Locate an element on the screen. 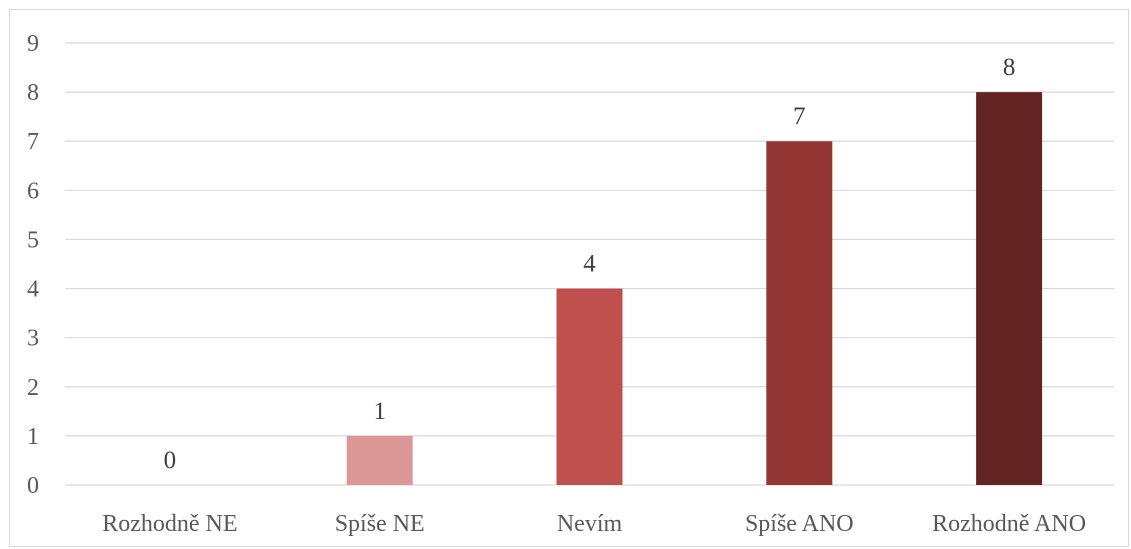 The width and height of the screenshot is (1131, 549). data-label: 0 is located at coordinates (170, 460).